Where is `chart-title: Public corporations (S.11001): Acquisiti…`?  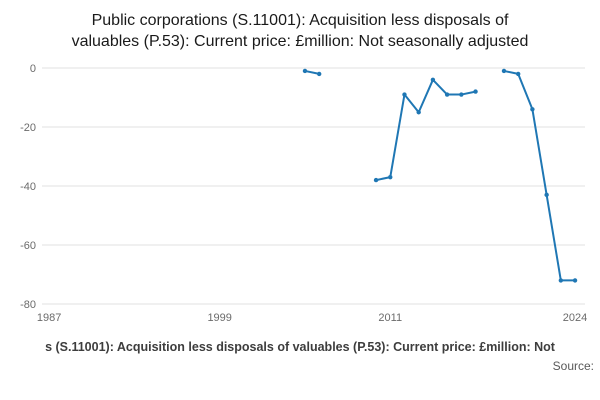
chart-title: Public corporations (S.11001): Acquisiti… is located at coordinates (300, 31).